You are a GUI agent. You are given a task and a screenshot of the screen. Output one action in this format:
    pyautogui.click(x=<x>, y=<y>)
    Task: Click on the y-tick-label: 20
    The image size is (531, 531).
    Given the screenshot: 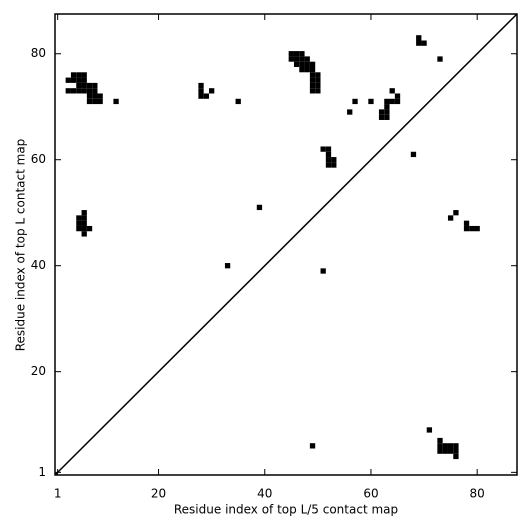 What is the action you would take?
    pyautogui.click(x=38, y=371)
    